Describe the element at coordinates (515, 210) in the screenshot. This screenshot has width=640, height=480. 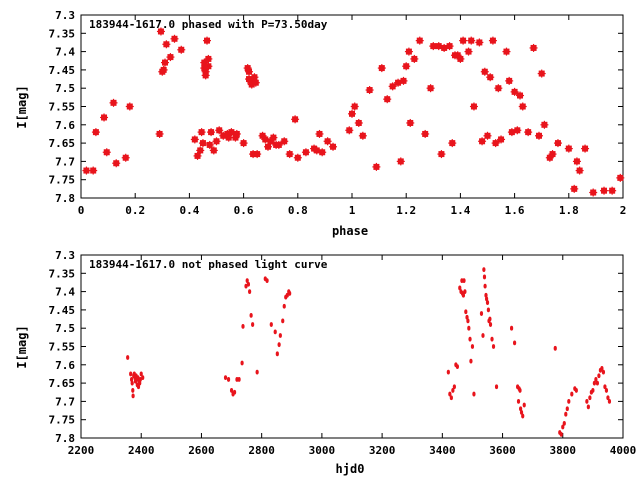
I see `x-tick-label: 1.6` at that location.